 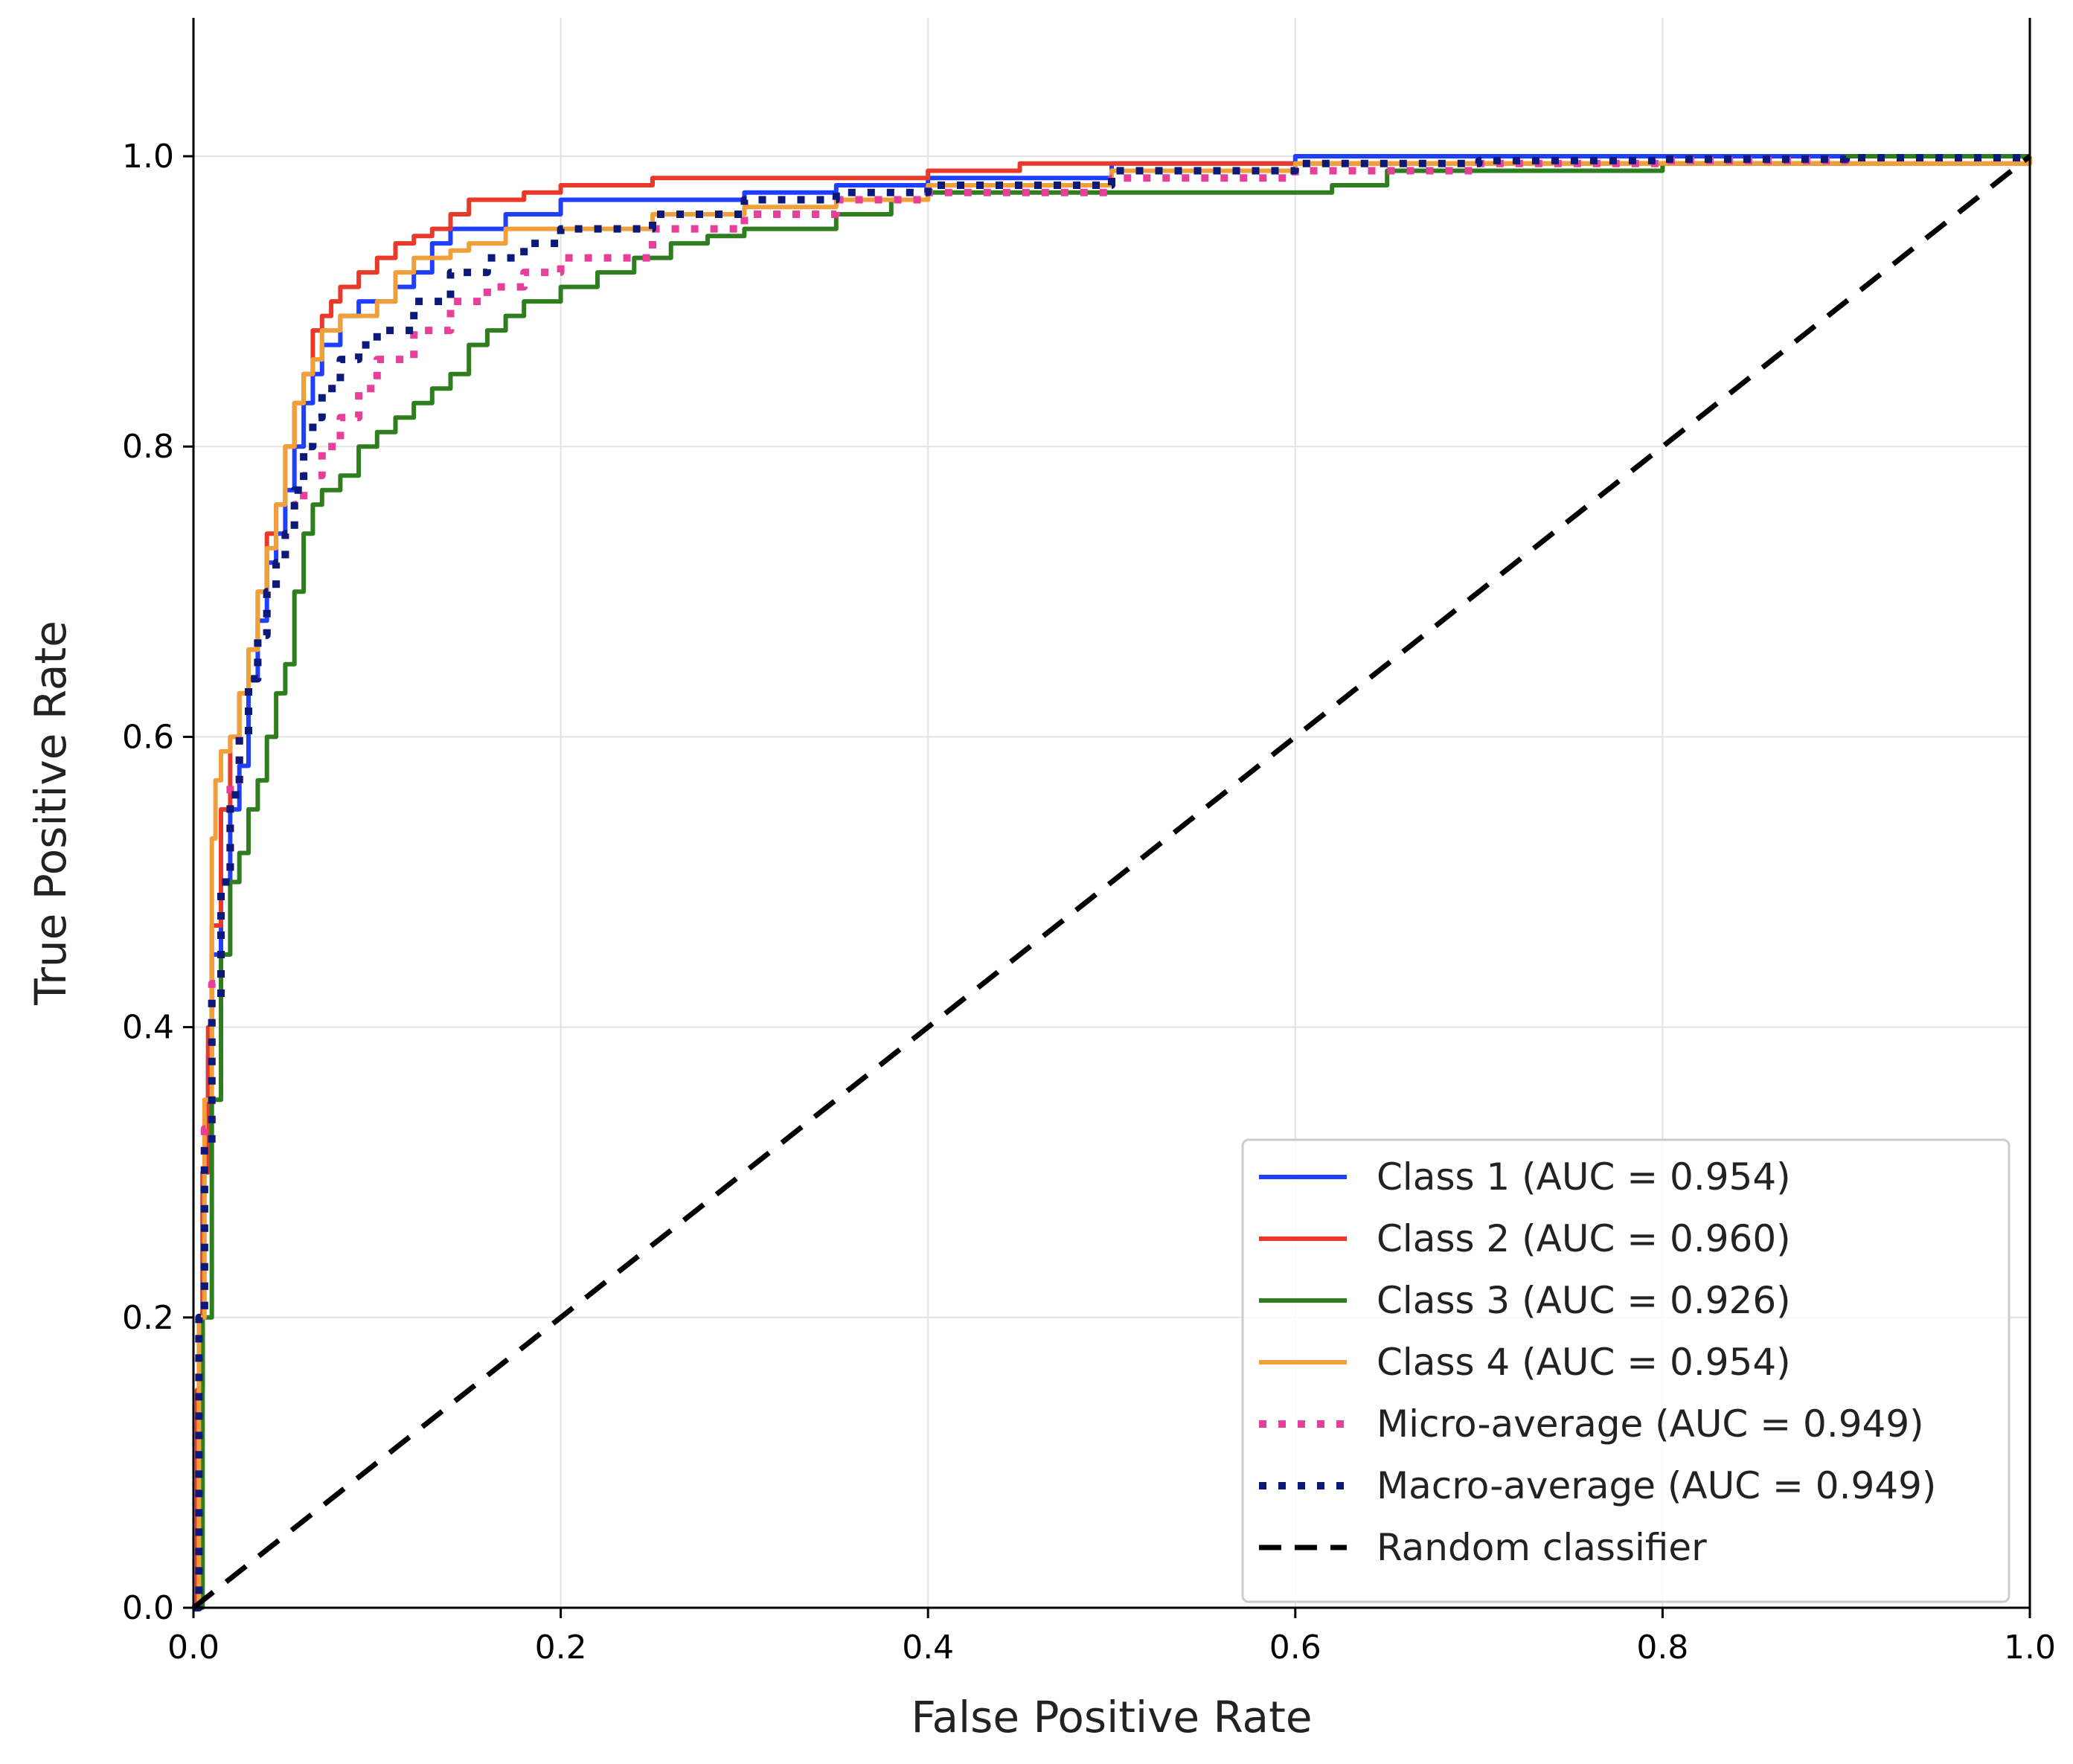 What do you see at coordinates (1584, 1362) in the screenshot?
I see `legend-label-class-4: Class 4 (AUC = 0.954)` at bounding box center [1584, 1362].